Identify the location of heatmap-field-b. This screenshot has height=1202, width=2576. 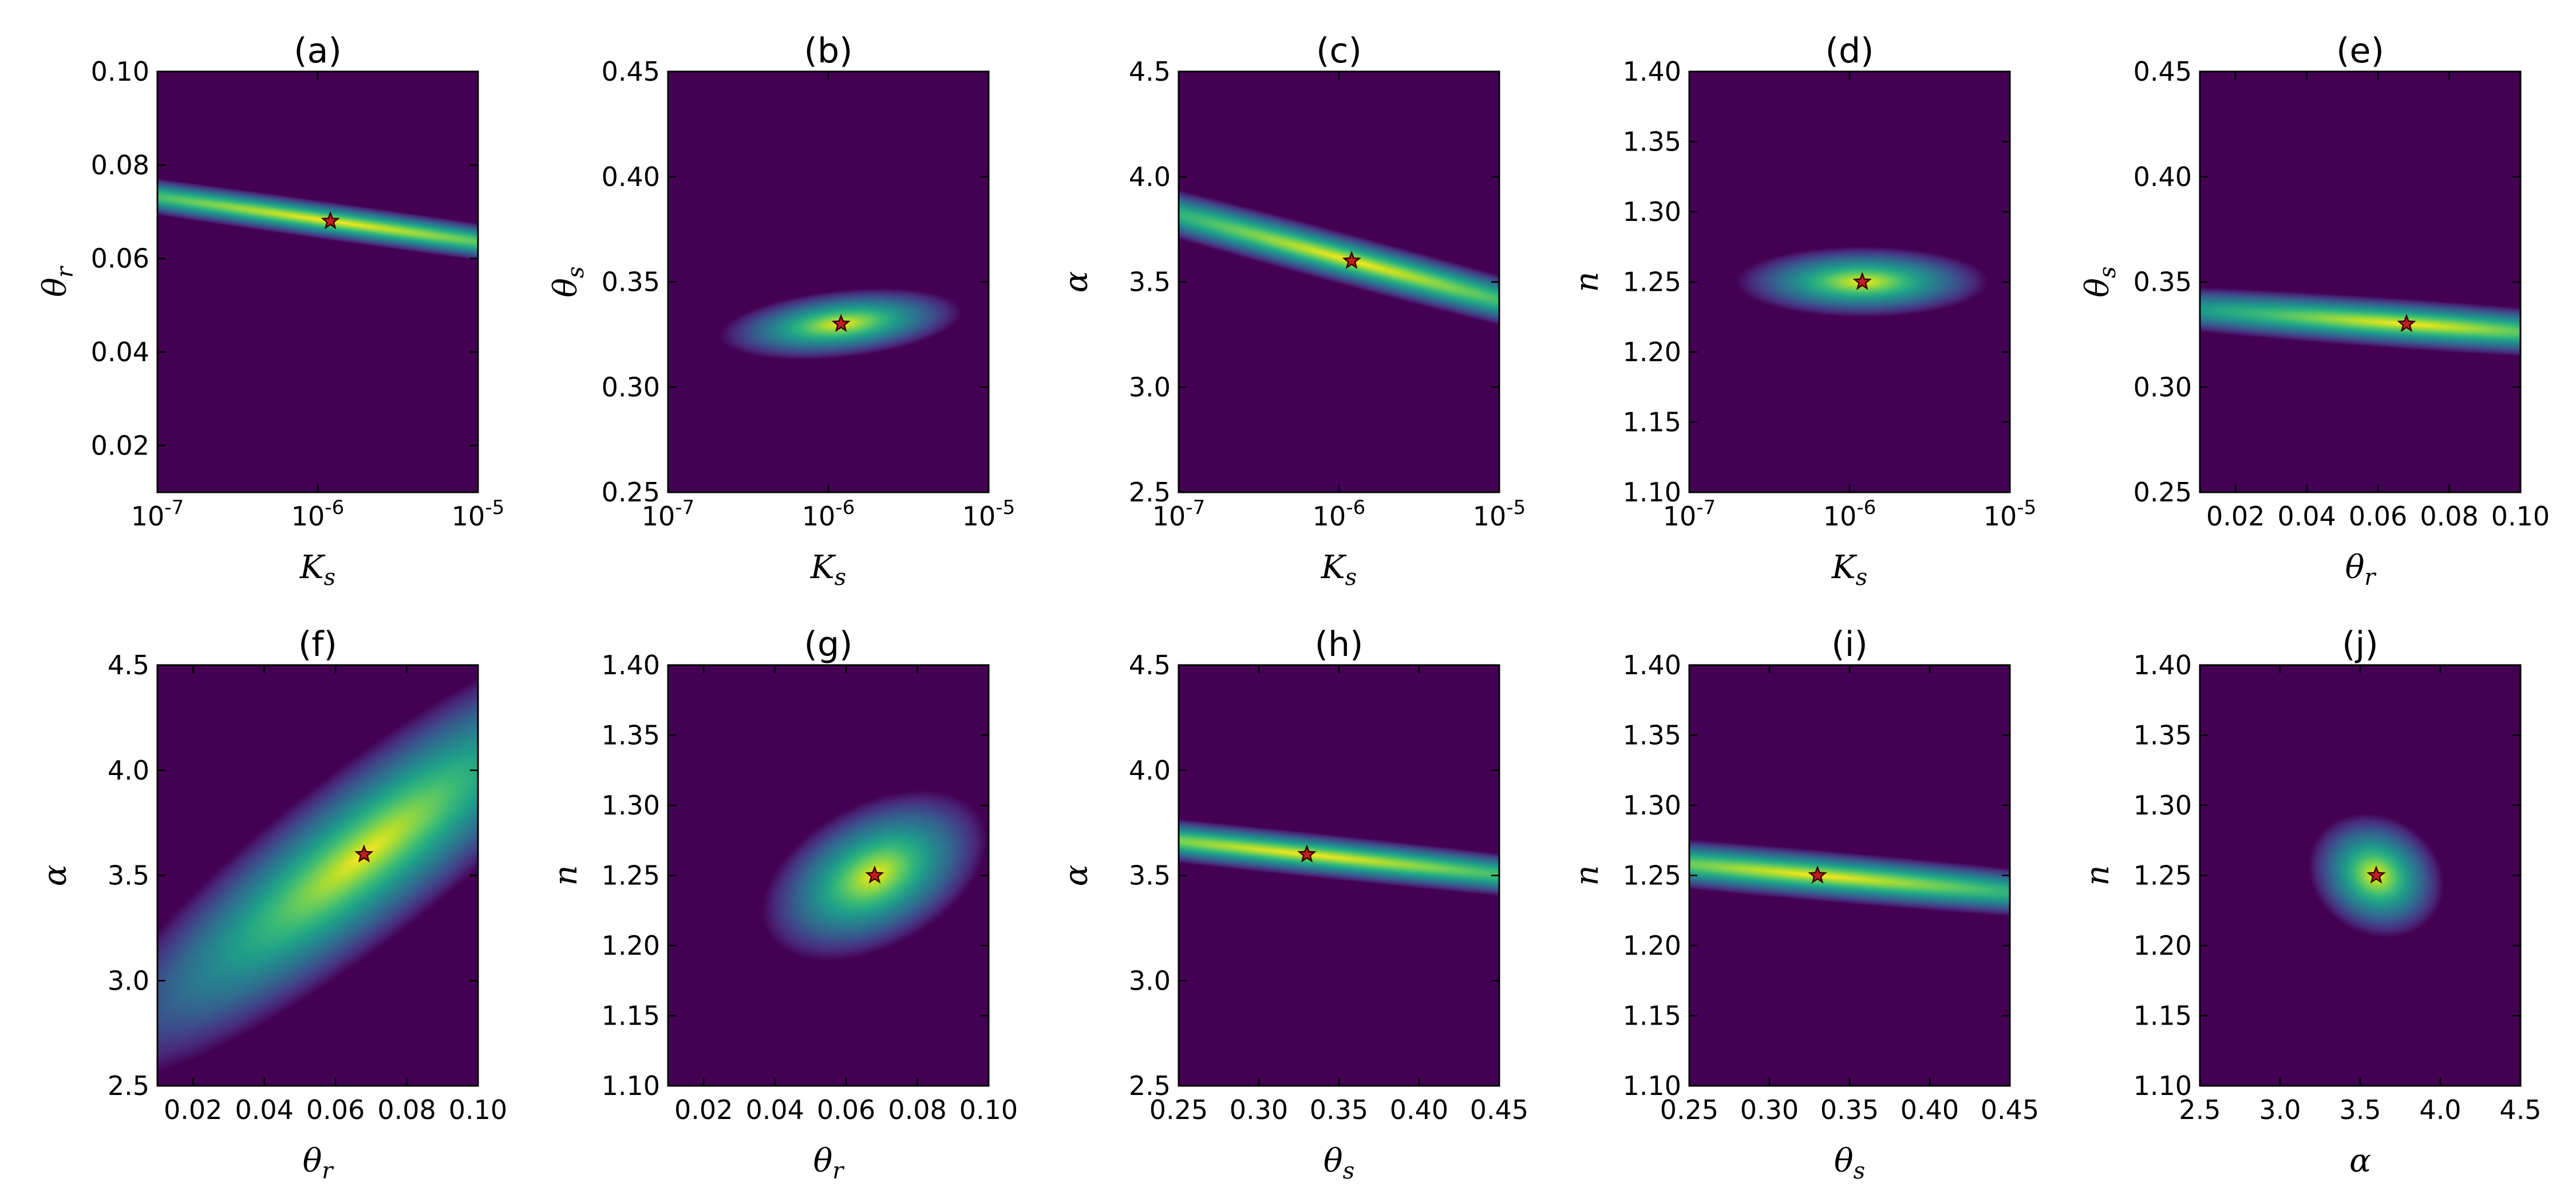
(828, 282).